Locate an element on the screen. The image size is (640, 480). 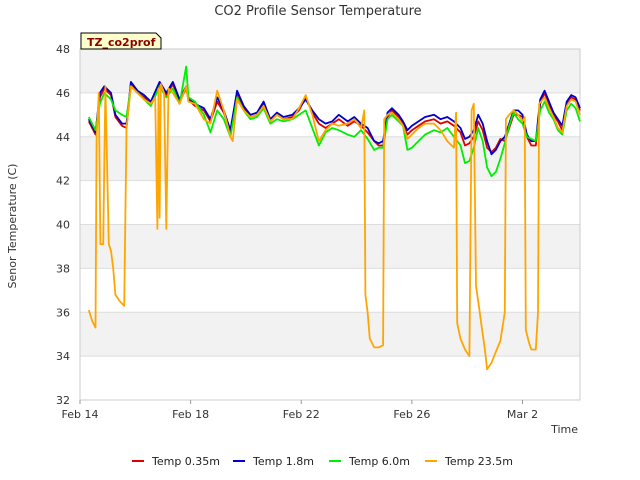
y-tick-label: 40 is located at coordinates (63, 225).